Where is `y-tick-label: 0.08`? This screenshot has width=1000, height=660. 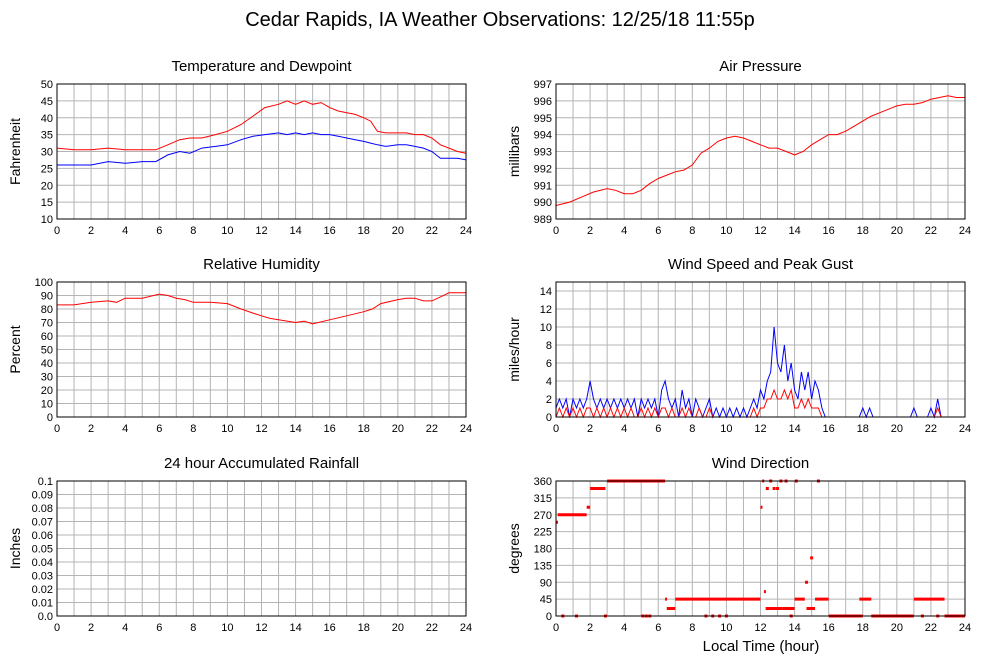
y-tick-label: 0.08 is located at coordinates (42, 509).